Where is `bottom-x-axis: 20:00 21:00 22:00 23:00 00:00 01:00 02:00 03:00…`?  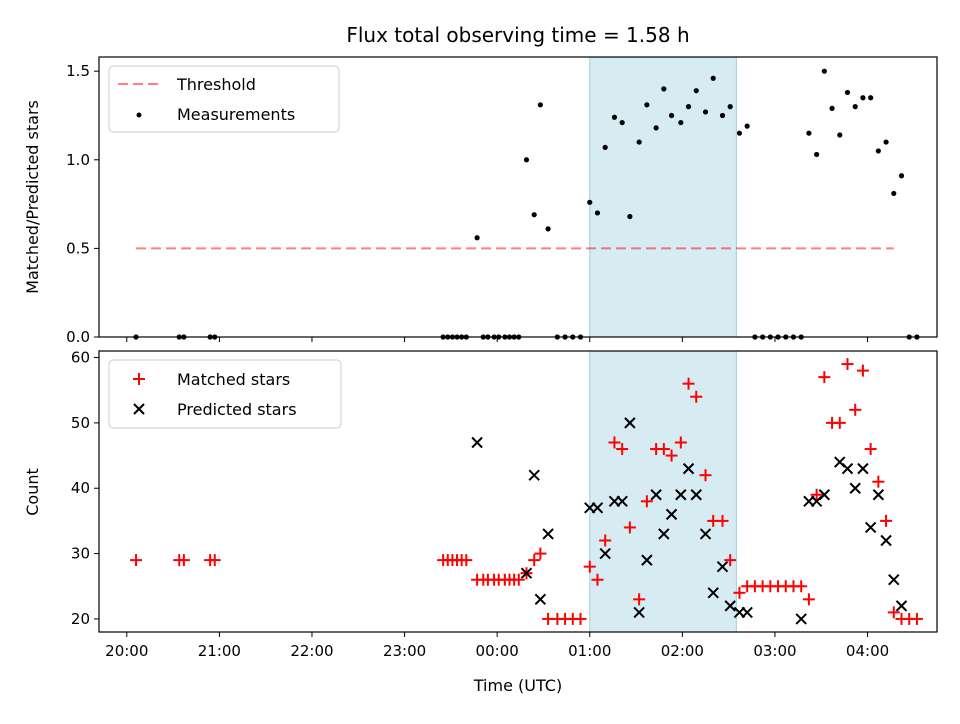 bottom-x-axis: 20:00 21:00 22:00 23:00 00:00 01:00 02:00 03:00… is located at coordinates (497, 646).